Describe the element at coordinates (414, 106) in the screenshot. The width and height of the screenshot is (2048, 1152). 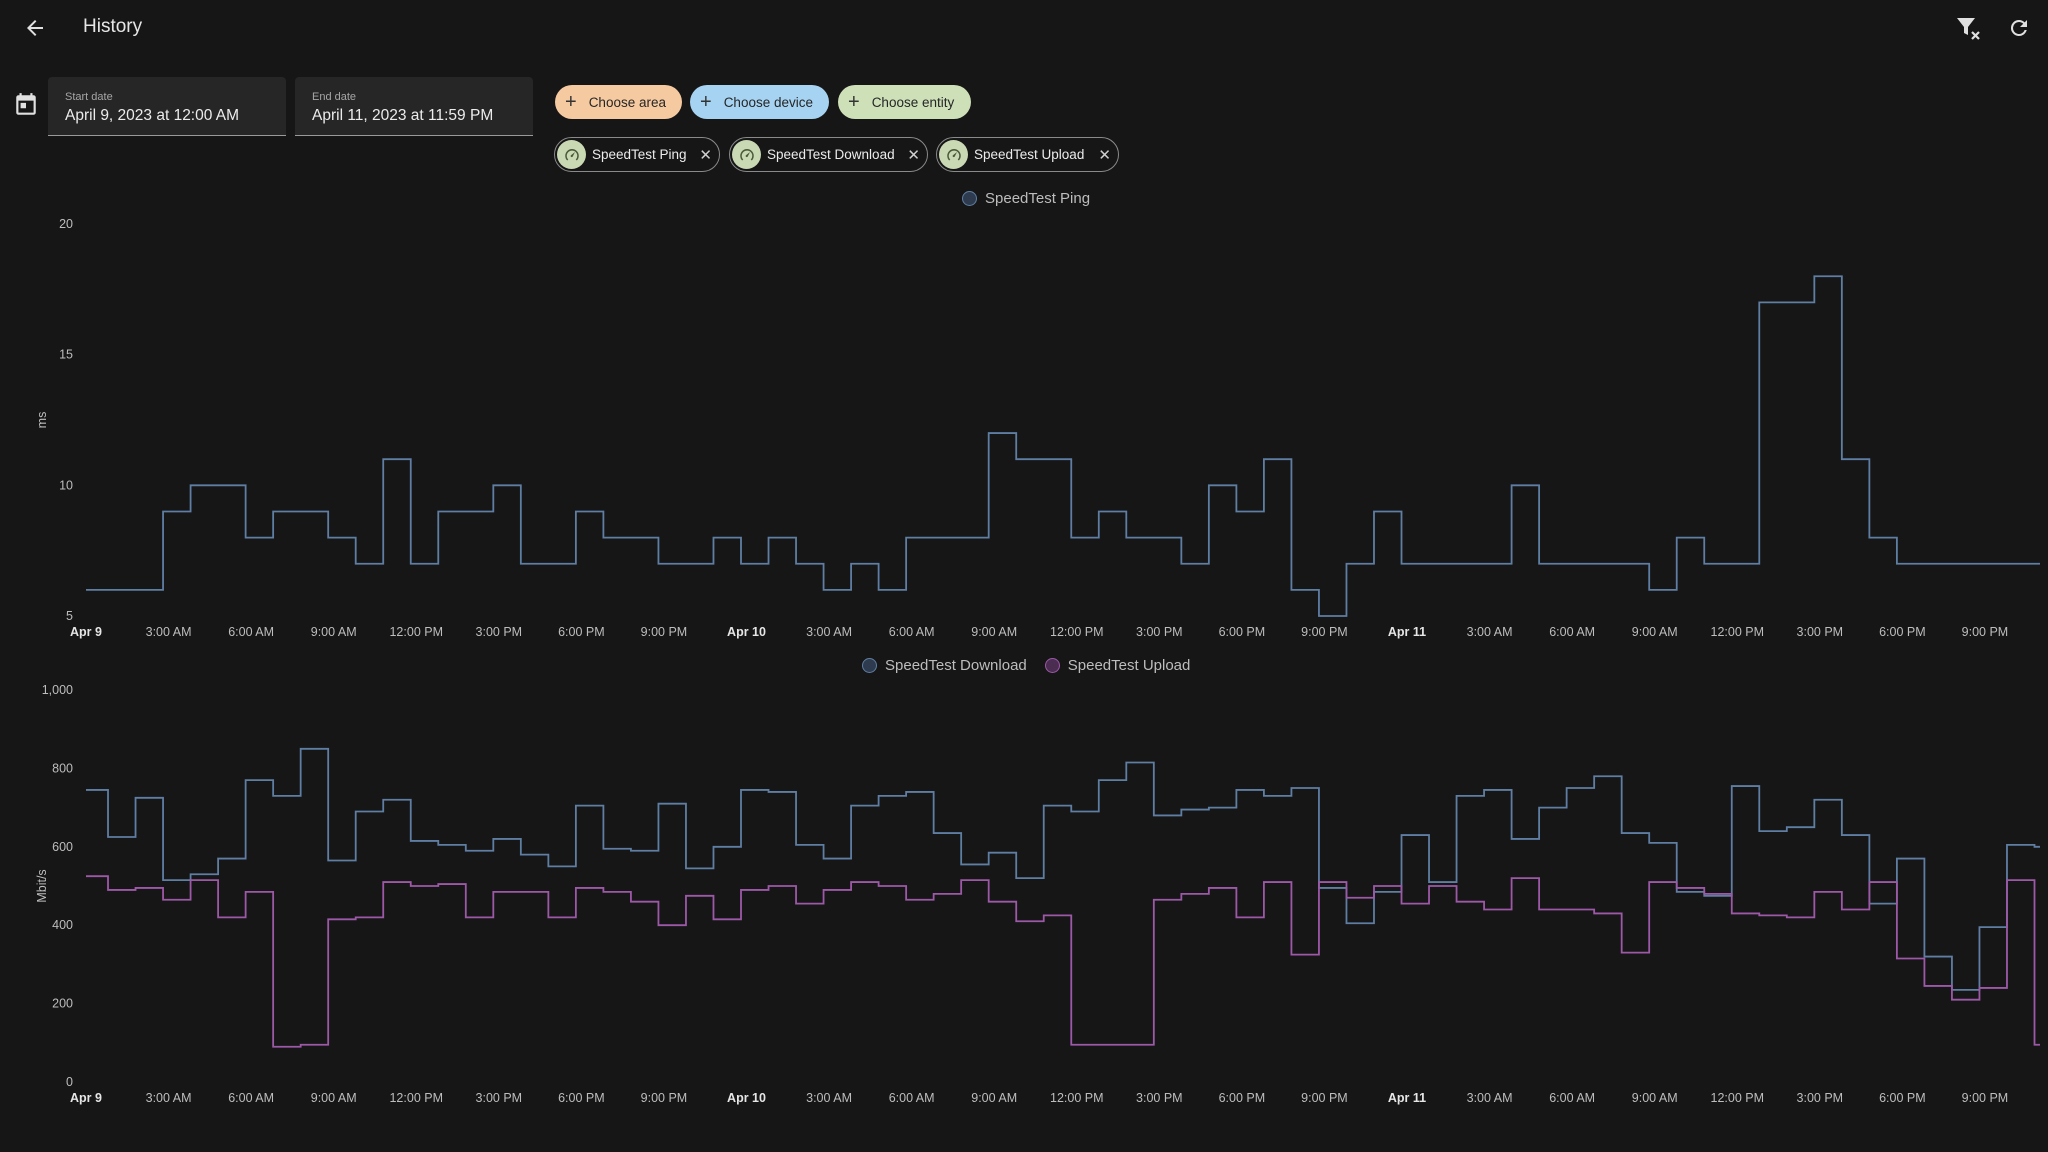
I see `end-date-field: End date April 11, 2023 at 11:59 PM` at that location.